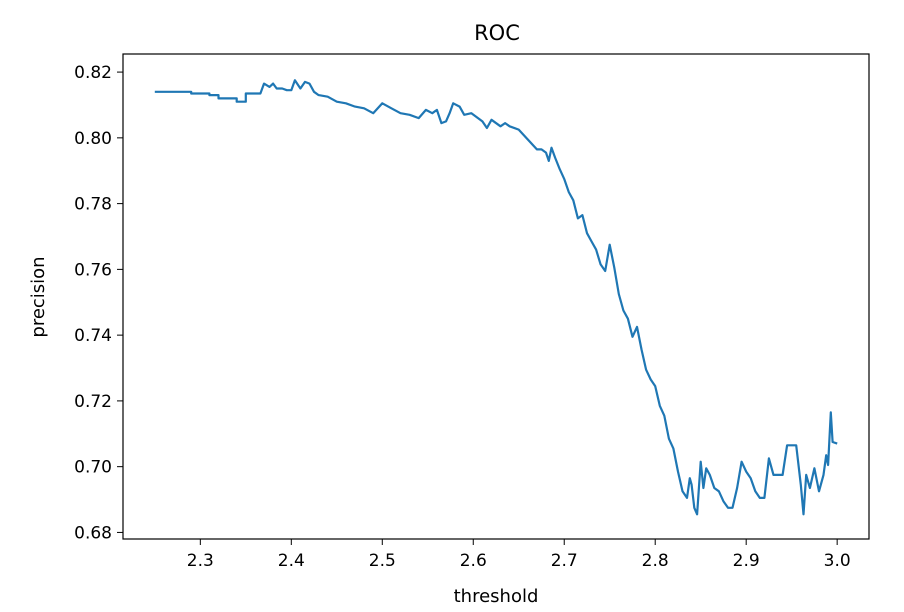  I want to click on x-tick-label: 2.9, so click(746, 561).